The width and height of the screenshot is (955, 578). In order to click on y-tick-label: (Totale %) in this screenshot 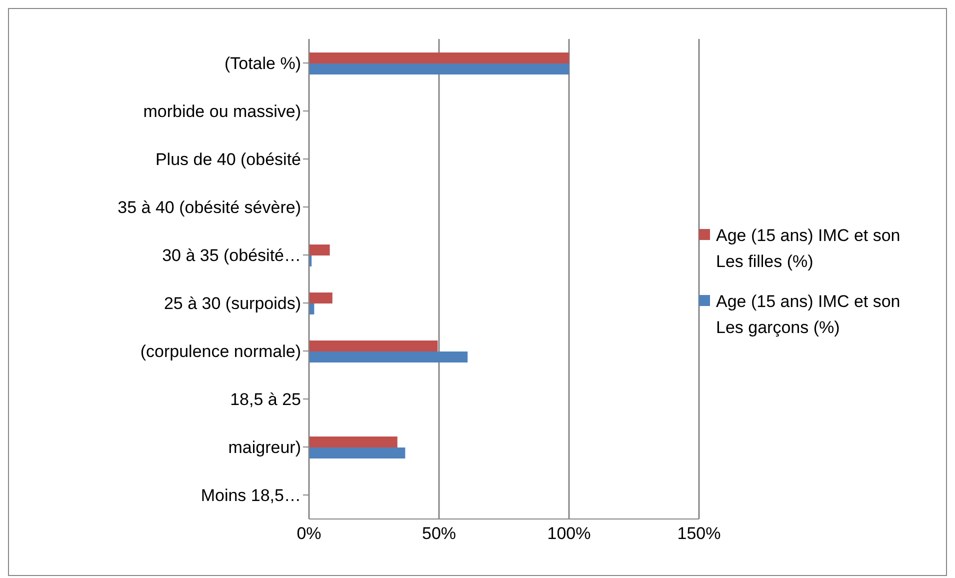, I will do `click(262, 64)`.